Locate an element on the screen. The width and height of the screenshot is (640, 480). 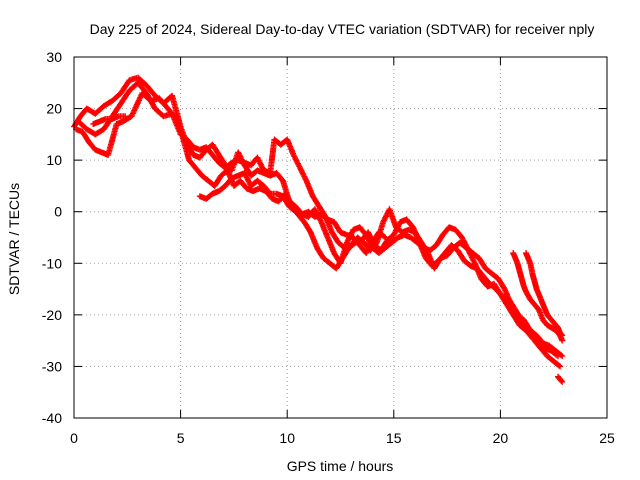
y-tick-label: -40 is located at coordinates (52, 418).